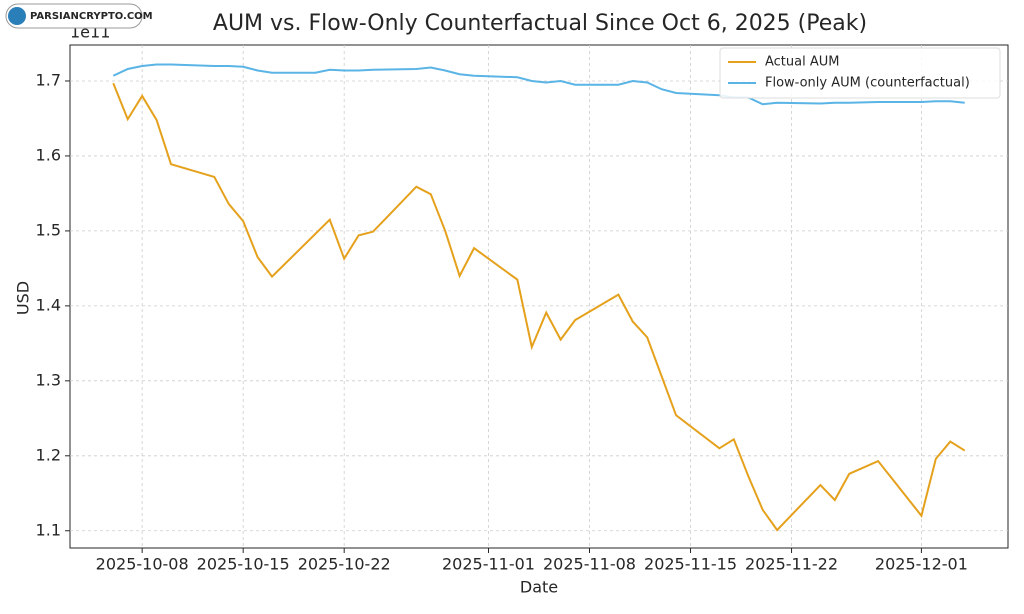  Describe the element at coordinates (921, 564) in the screenshot. I see `x-tick-label: 2025-12-01` at that location.